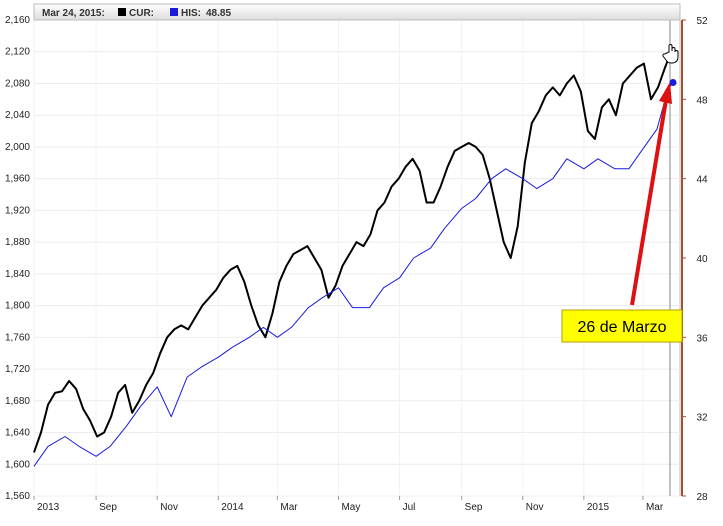  I want to click on left-tick-label: 2,040, so click(17, 115).